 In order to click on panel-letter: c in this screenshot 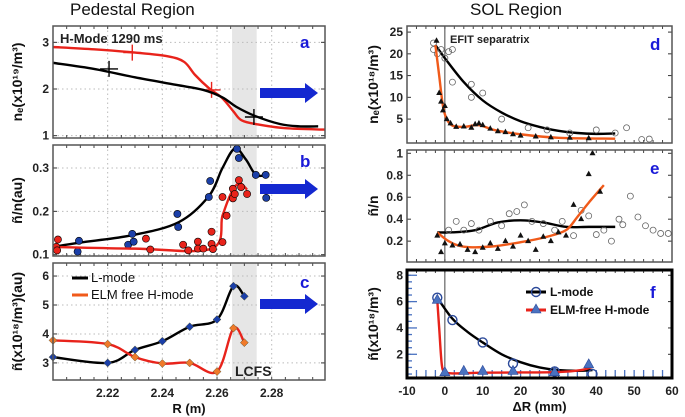, I will do `click(304, 282)`.